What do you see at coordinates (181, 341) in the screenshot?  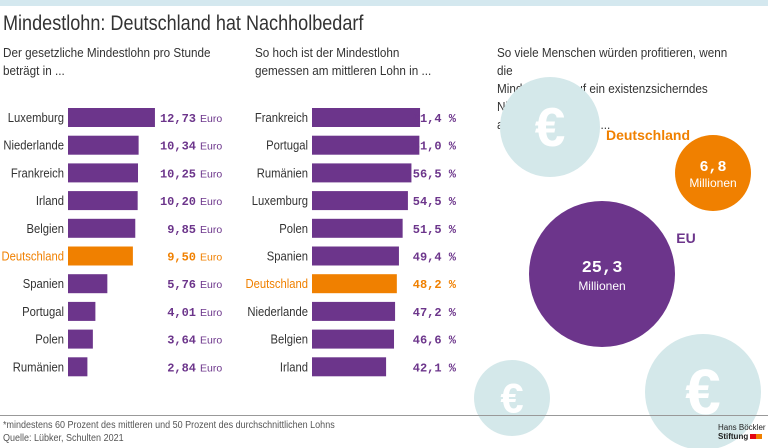 I see `value-label: 3,64` at bounding box center [181, 341].